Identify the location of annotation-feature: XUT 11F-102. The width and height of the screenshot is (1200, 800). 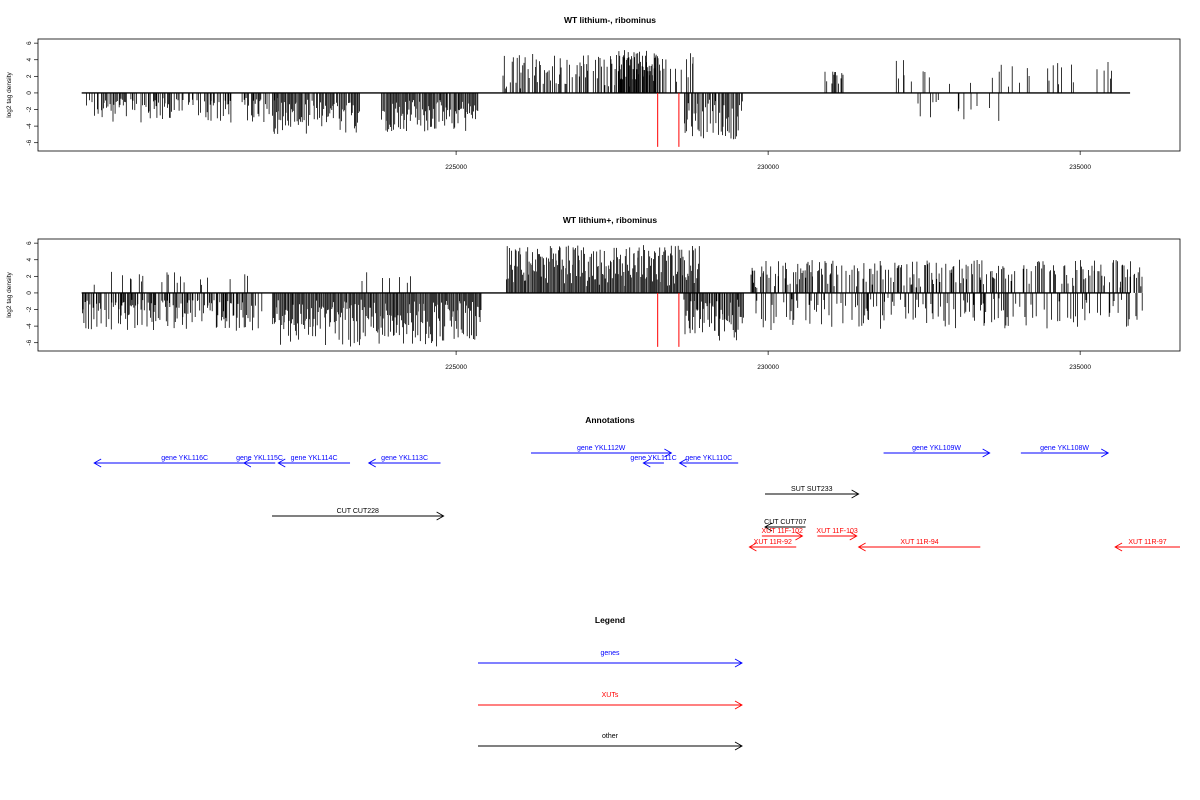
(783, 534).